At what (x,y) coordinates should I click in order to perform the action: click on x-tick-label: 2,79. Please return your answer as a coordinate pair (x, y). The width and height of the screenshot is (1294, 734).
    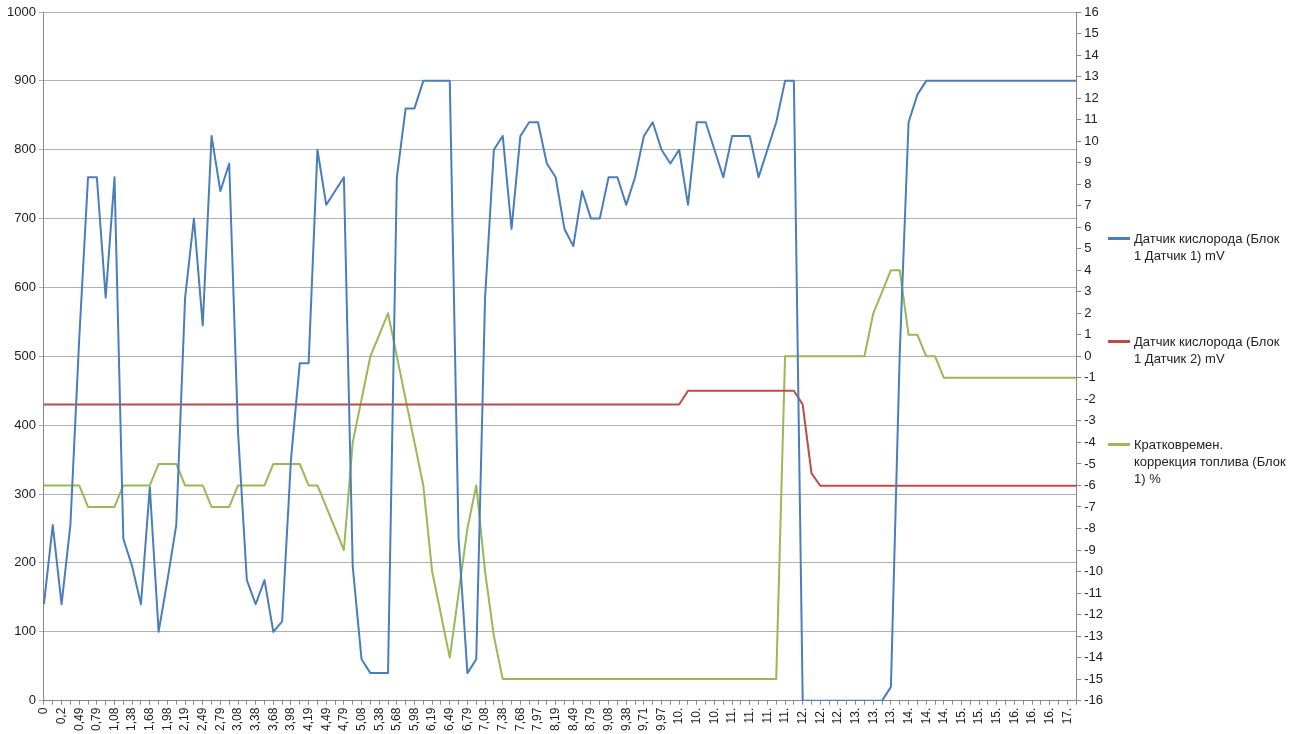
    Looking at the image, I should click on (219, 719).